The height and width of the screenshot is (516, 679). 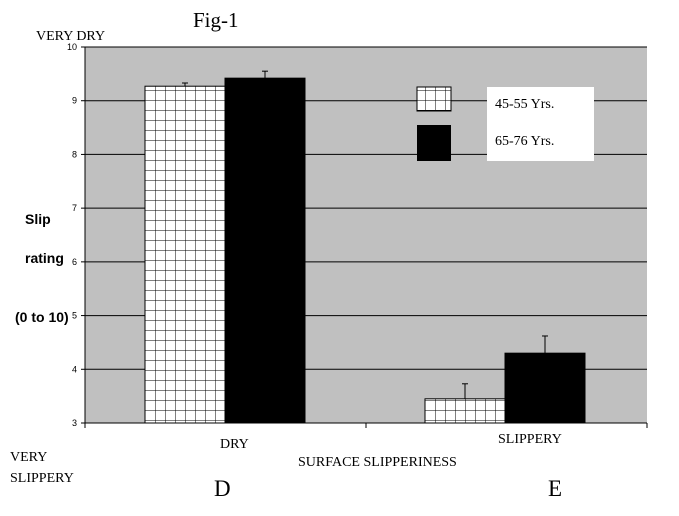 What do you see at coordinates (38, 219) in the screenshot?
I see `y-axis-label-line-1: Slip` at bounding box center [38, 219].